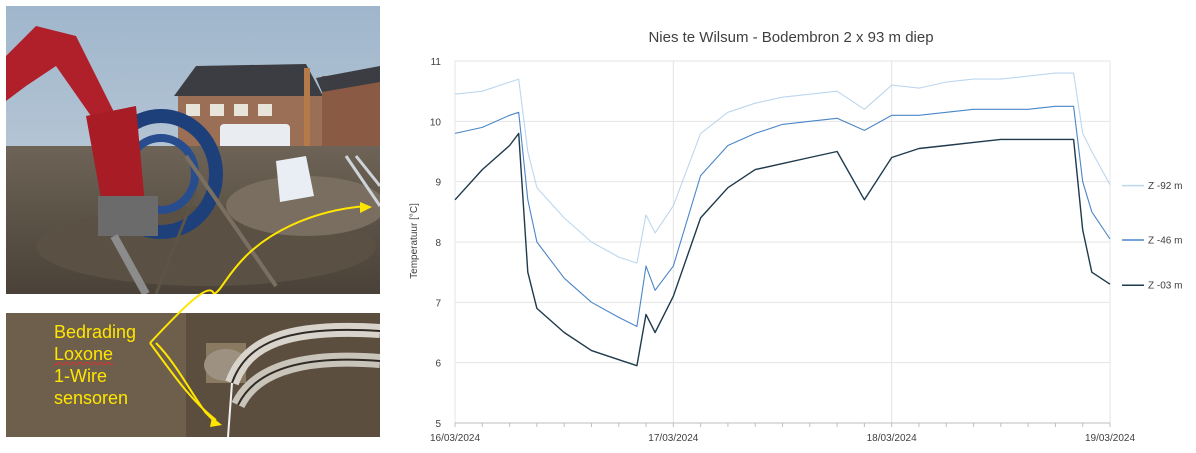  What do you see at coordinates (129, 365) in the screenshot?
I see `photo-caption: Bedrading Loxone 1-Wire sensoren` at bounding box center [129, 365].